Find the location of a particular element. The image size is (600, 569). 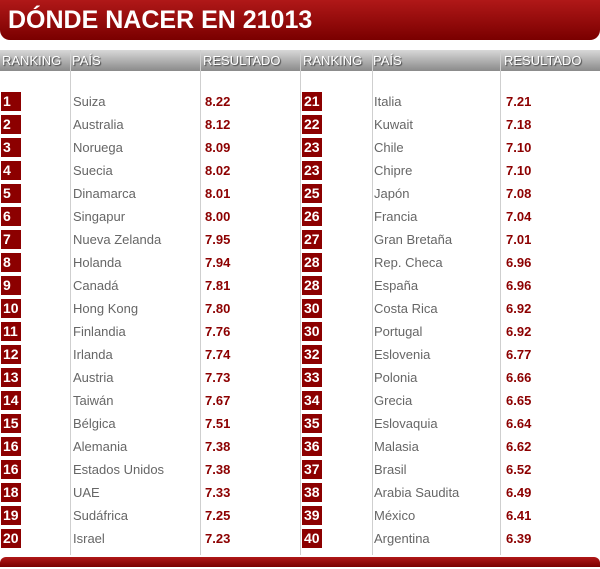

score: 8.12 is located at coordinates (218, 124).